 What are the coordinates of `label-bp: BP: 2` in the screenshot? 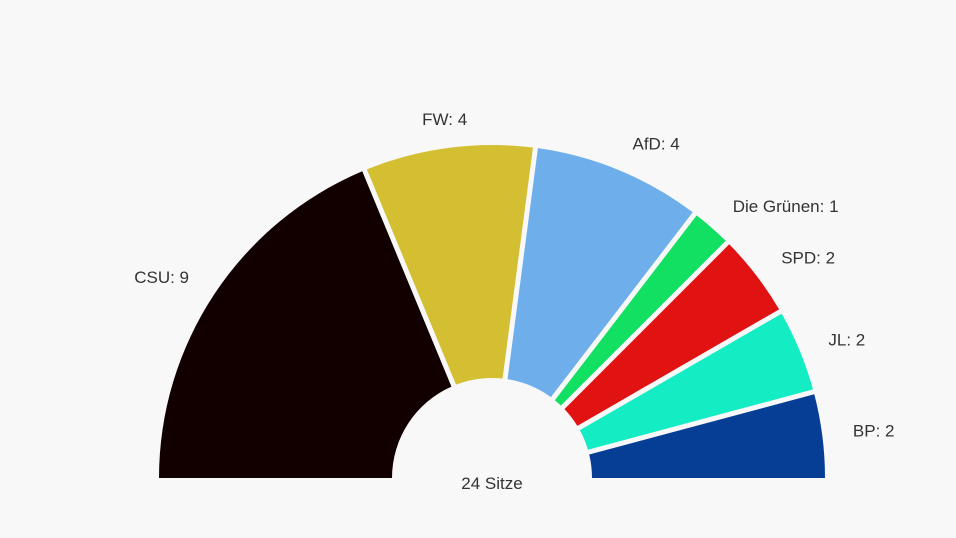 It's located at (874, 431).